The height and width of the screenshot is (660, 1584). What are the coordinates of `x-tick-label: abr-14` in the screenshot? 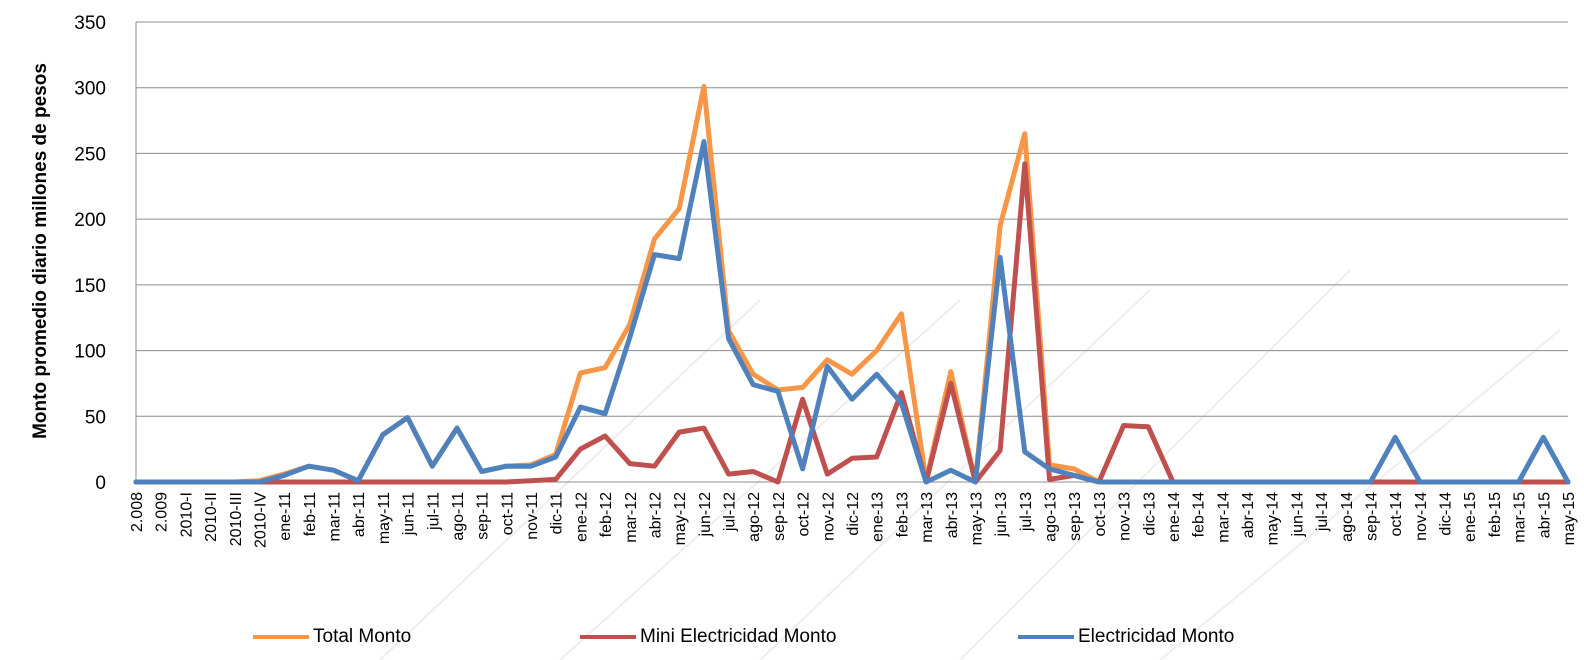 It's located at (1248, 515).